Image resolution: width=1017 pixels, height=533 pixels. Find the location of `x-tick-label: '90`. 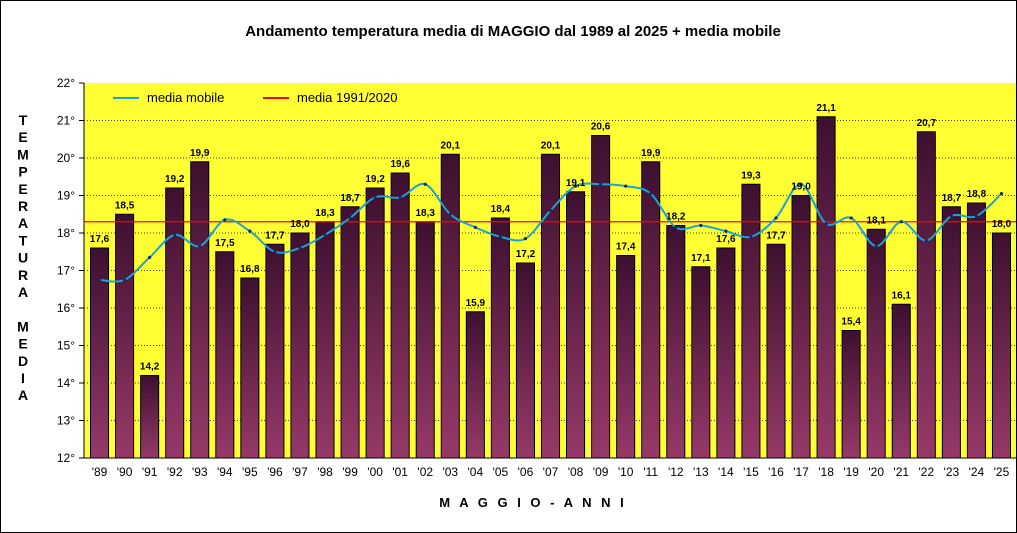

x-tick-label: '90 is located at coordinates (125, 472).